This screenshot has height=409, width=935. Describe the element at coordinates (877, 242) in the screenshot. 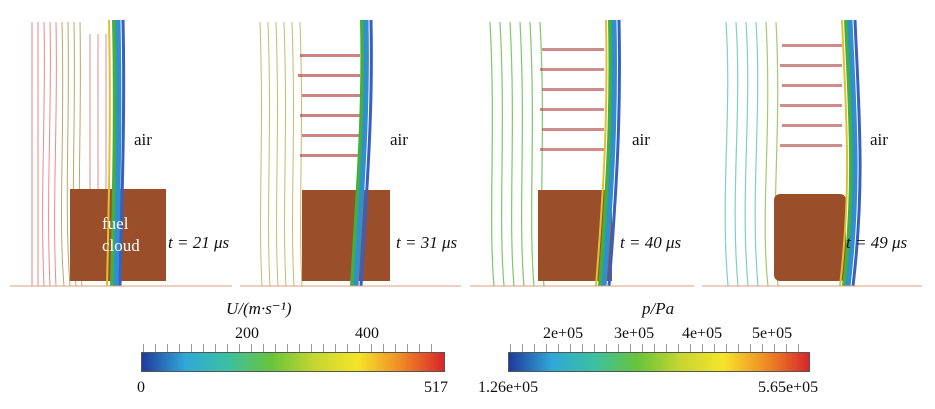

I see `time-label: t = 49 μs` at that location.